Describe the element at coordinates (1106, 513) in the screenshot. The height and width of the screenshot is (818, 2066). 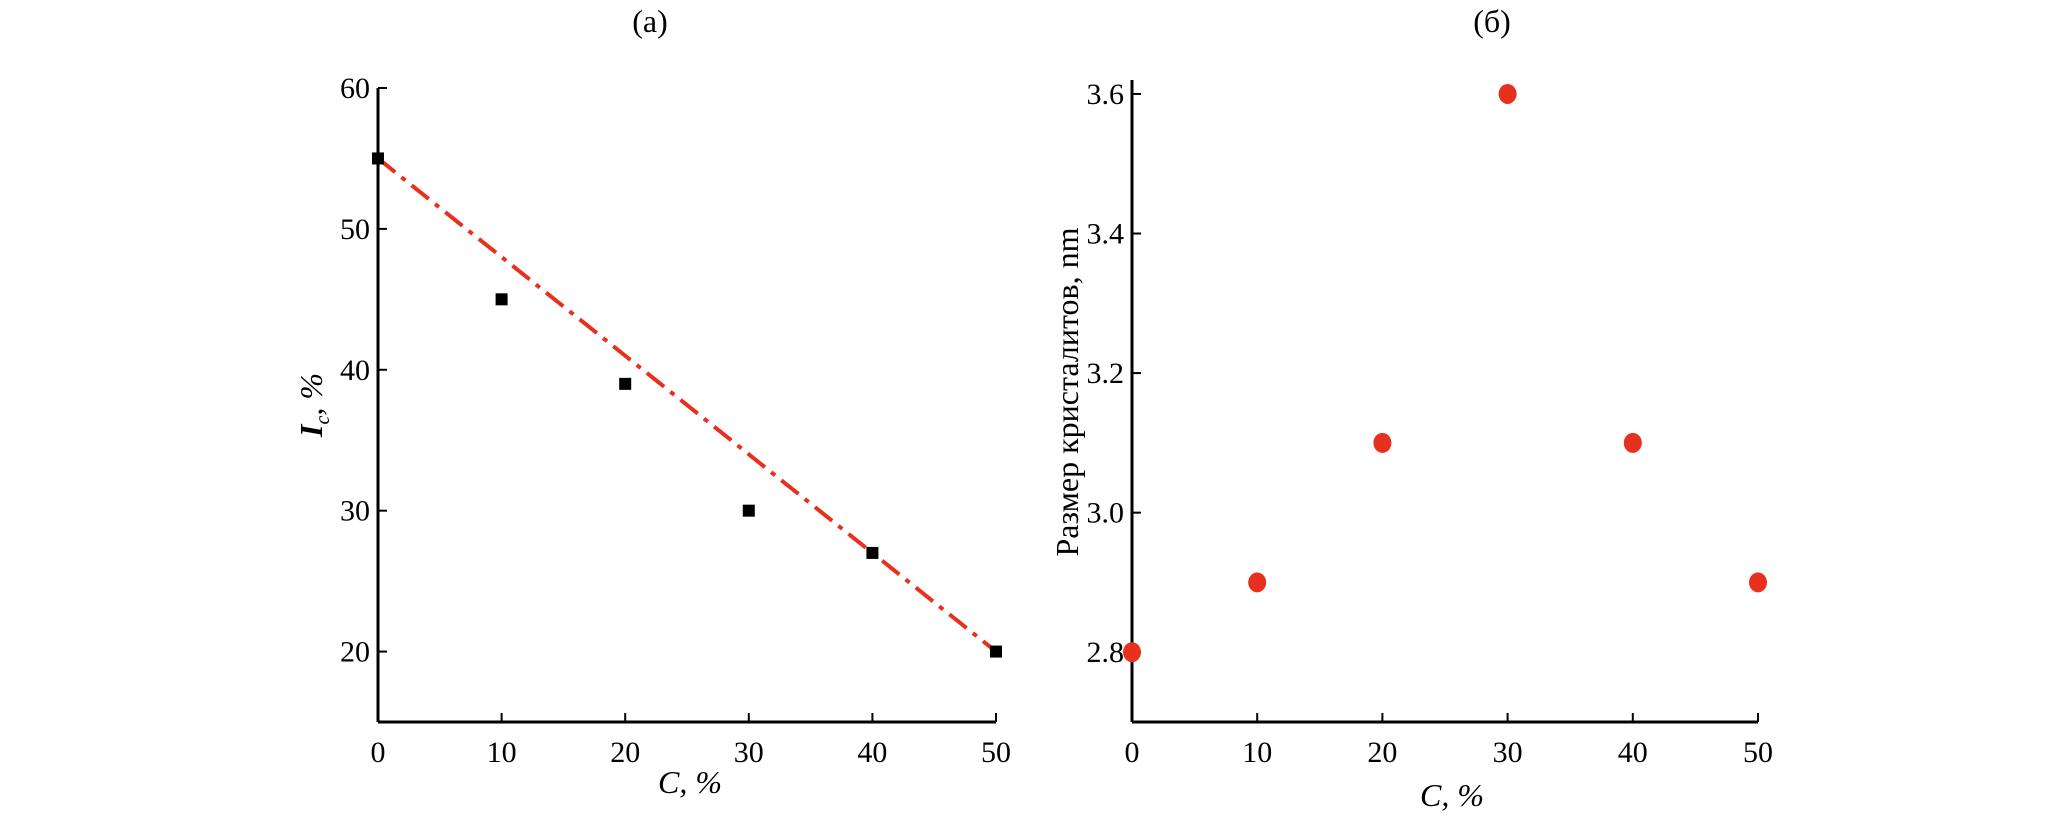
I see `panel-b-y-tick-label: 3.0` at that location.